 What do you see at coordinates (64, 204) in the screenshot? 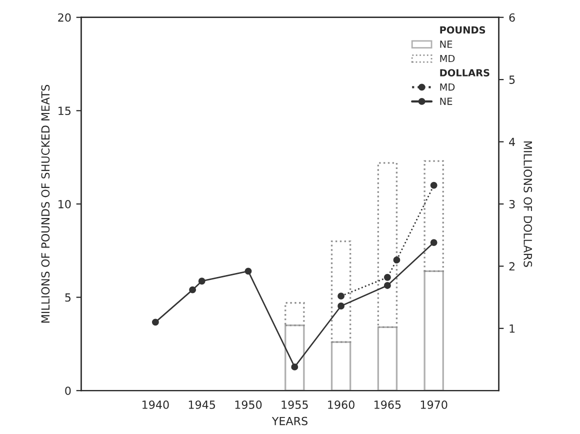
I see `y-tick-label: 10` at bounding box center [64, 204].